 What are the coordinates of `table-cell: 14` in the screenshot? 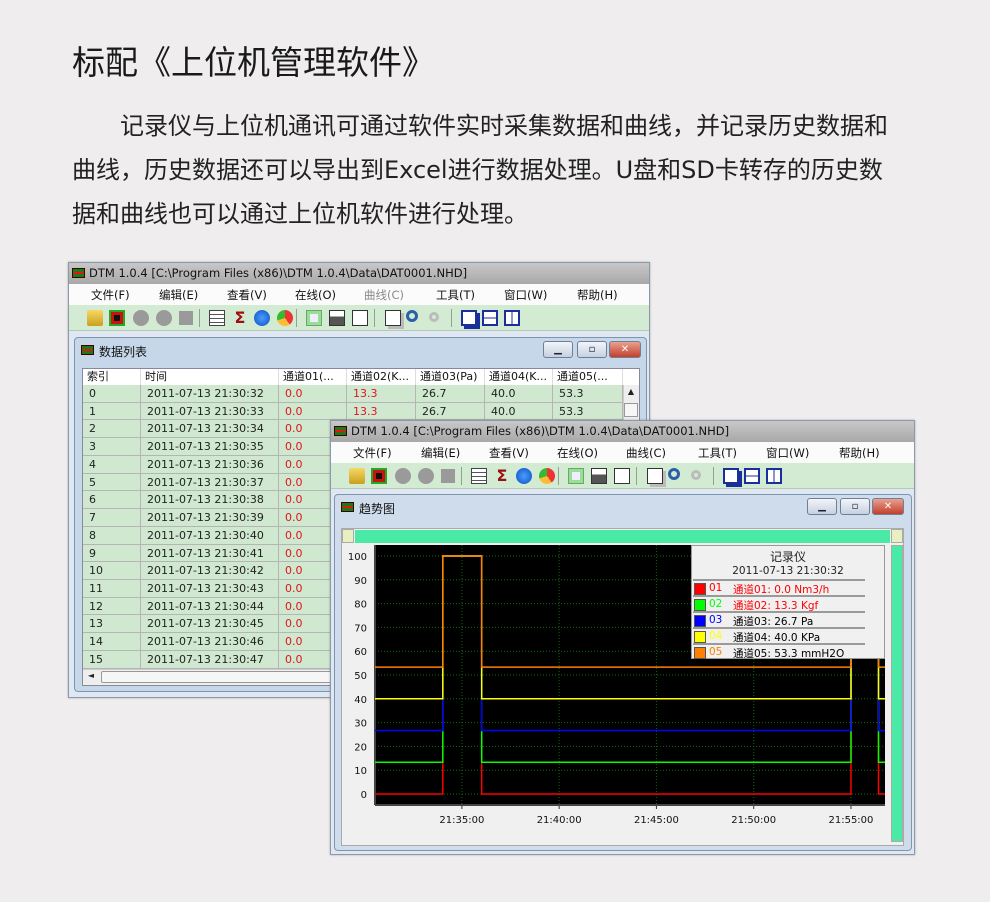 It's located at (112, 642).